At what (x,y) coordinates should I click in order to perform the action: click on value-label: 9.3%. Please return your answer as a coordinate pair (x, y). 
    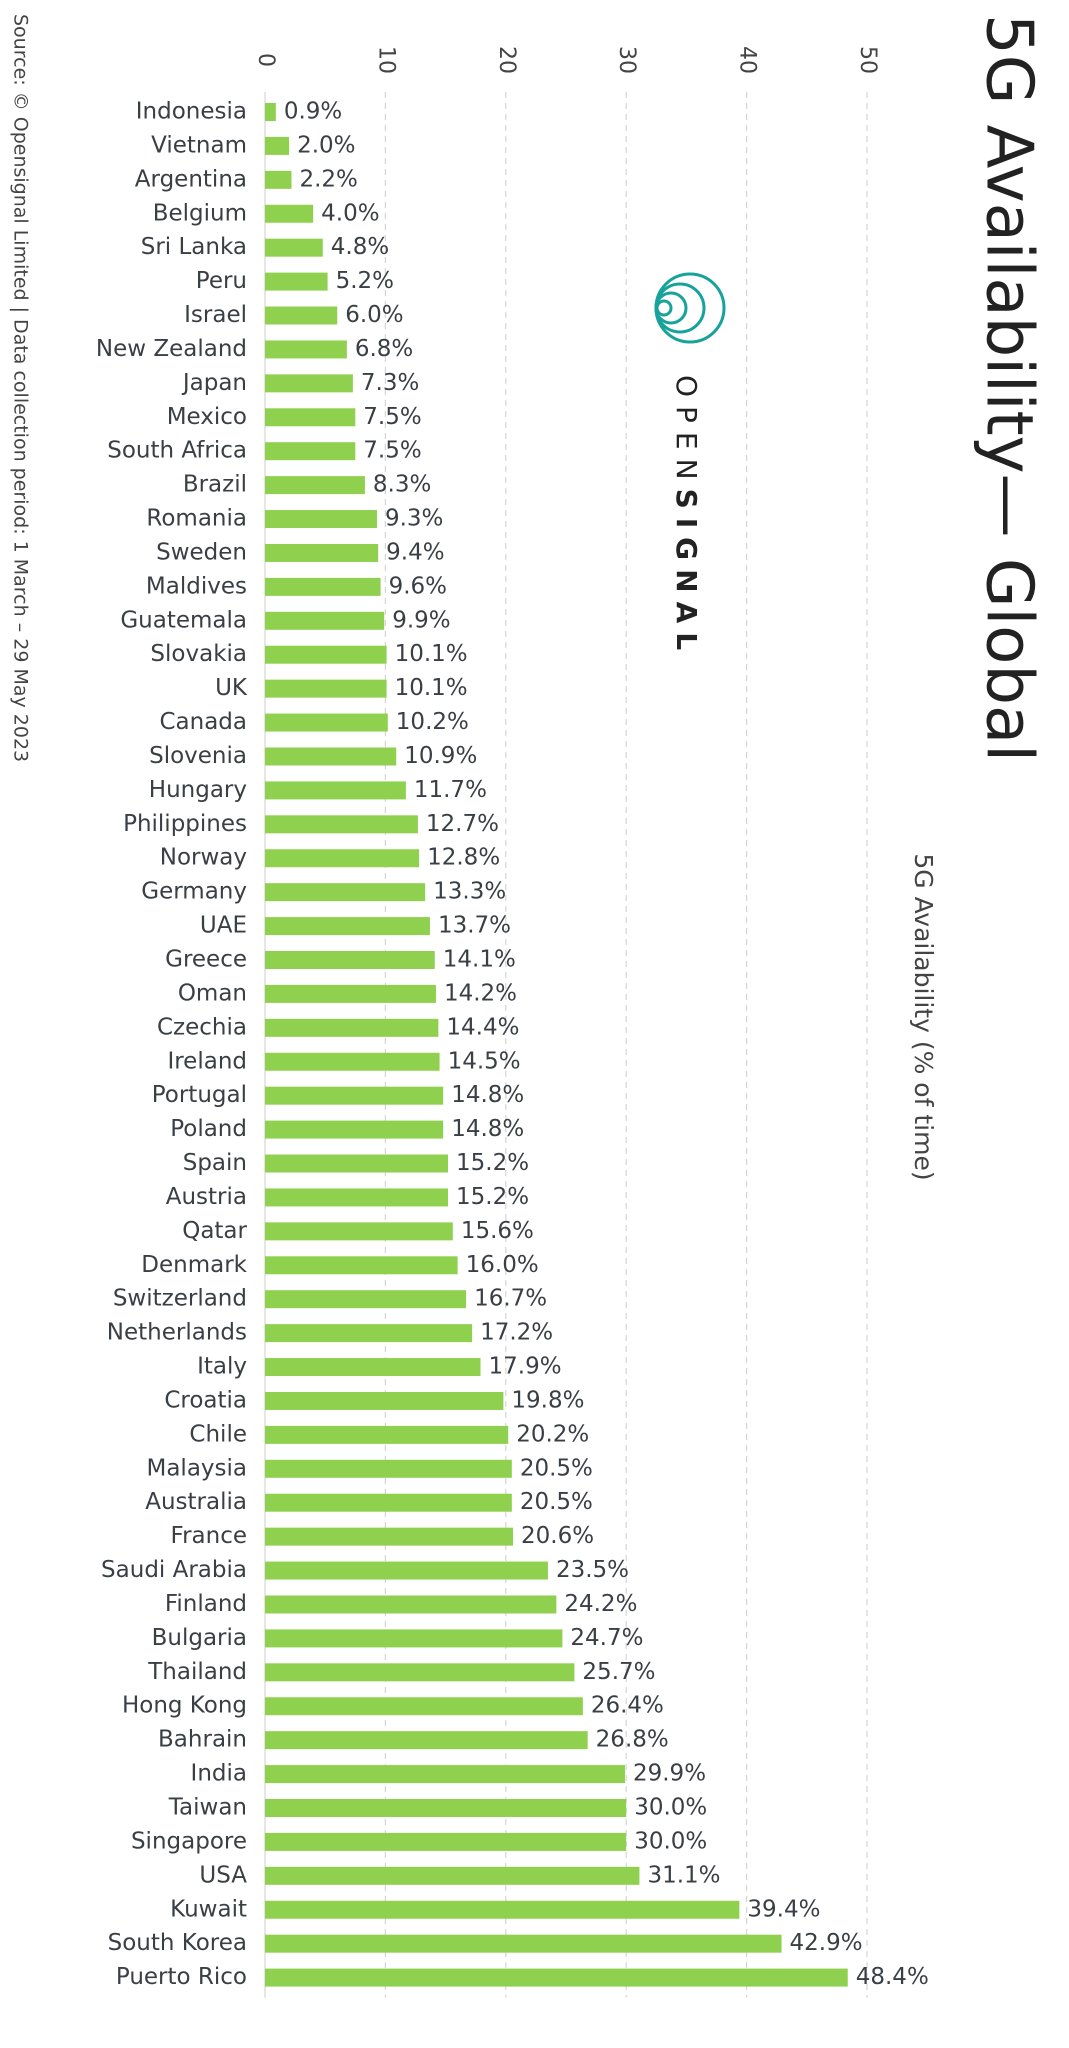
    Looking at the image, I should click on (414, 519).